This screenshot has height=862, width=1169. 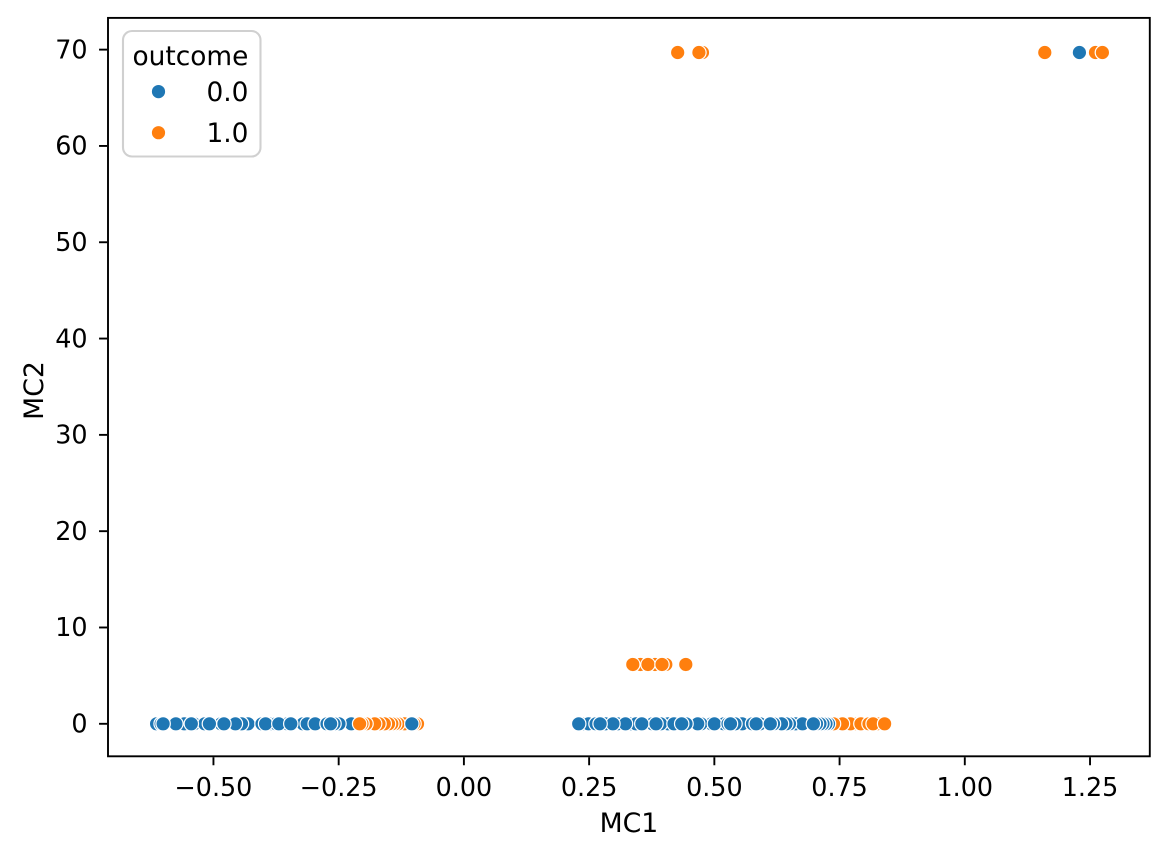 What do you see at coordinates (629, 823) in the screenshot?
I see `x-axis-label: MC1` at bounding box center [629, 823].